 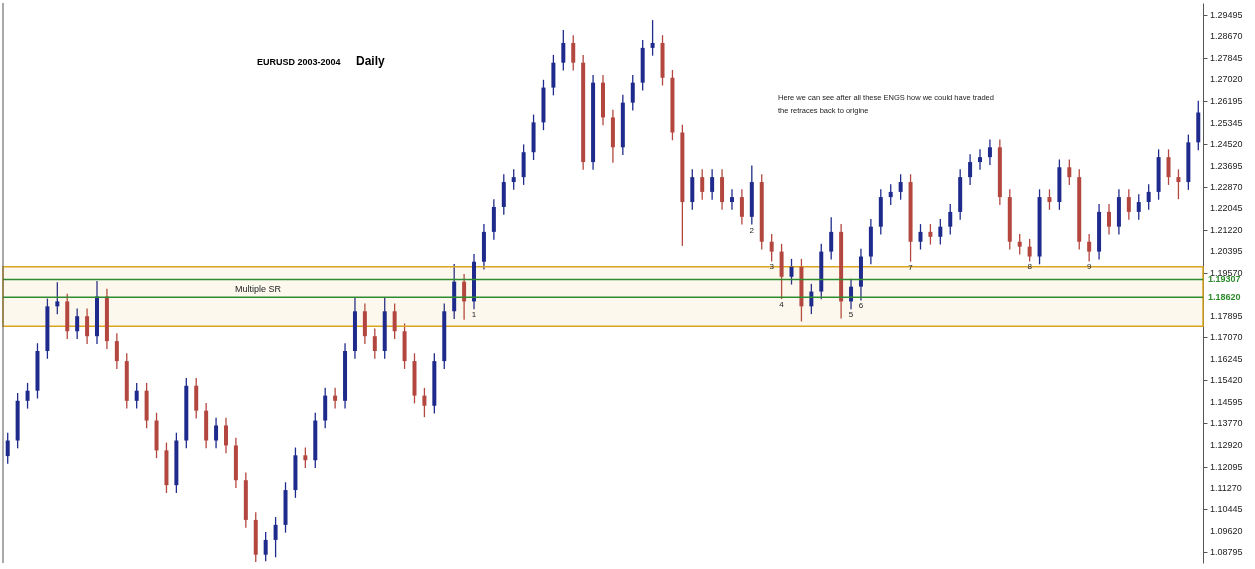 I want to click on y-tick-label: 1.25345, so click(x=1226, y=122).